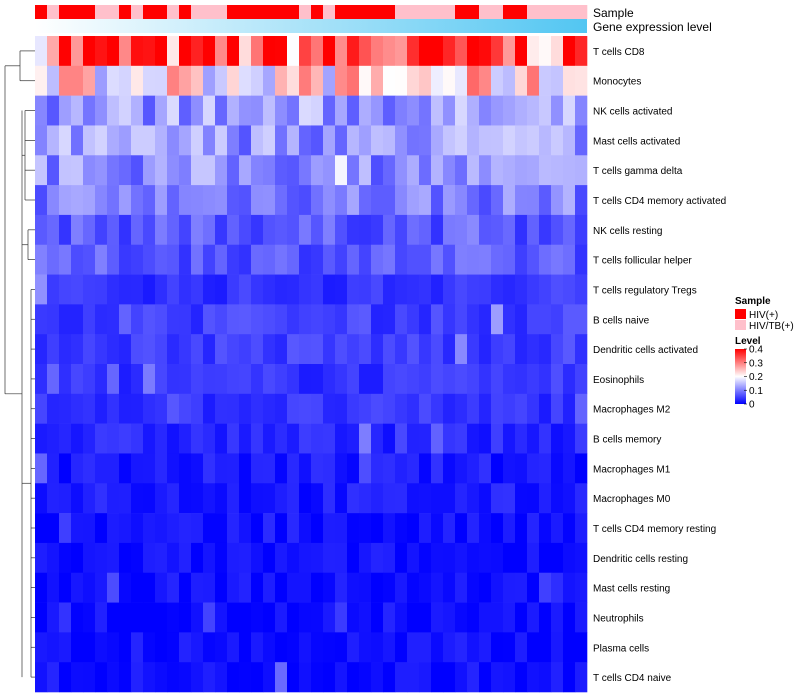  What do you see at coordinates (627, 231) in the screenshot?
I see `row-label-nk-cells-resting: NK cells resting` at bounding box center [627, 231].